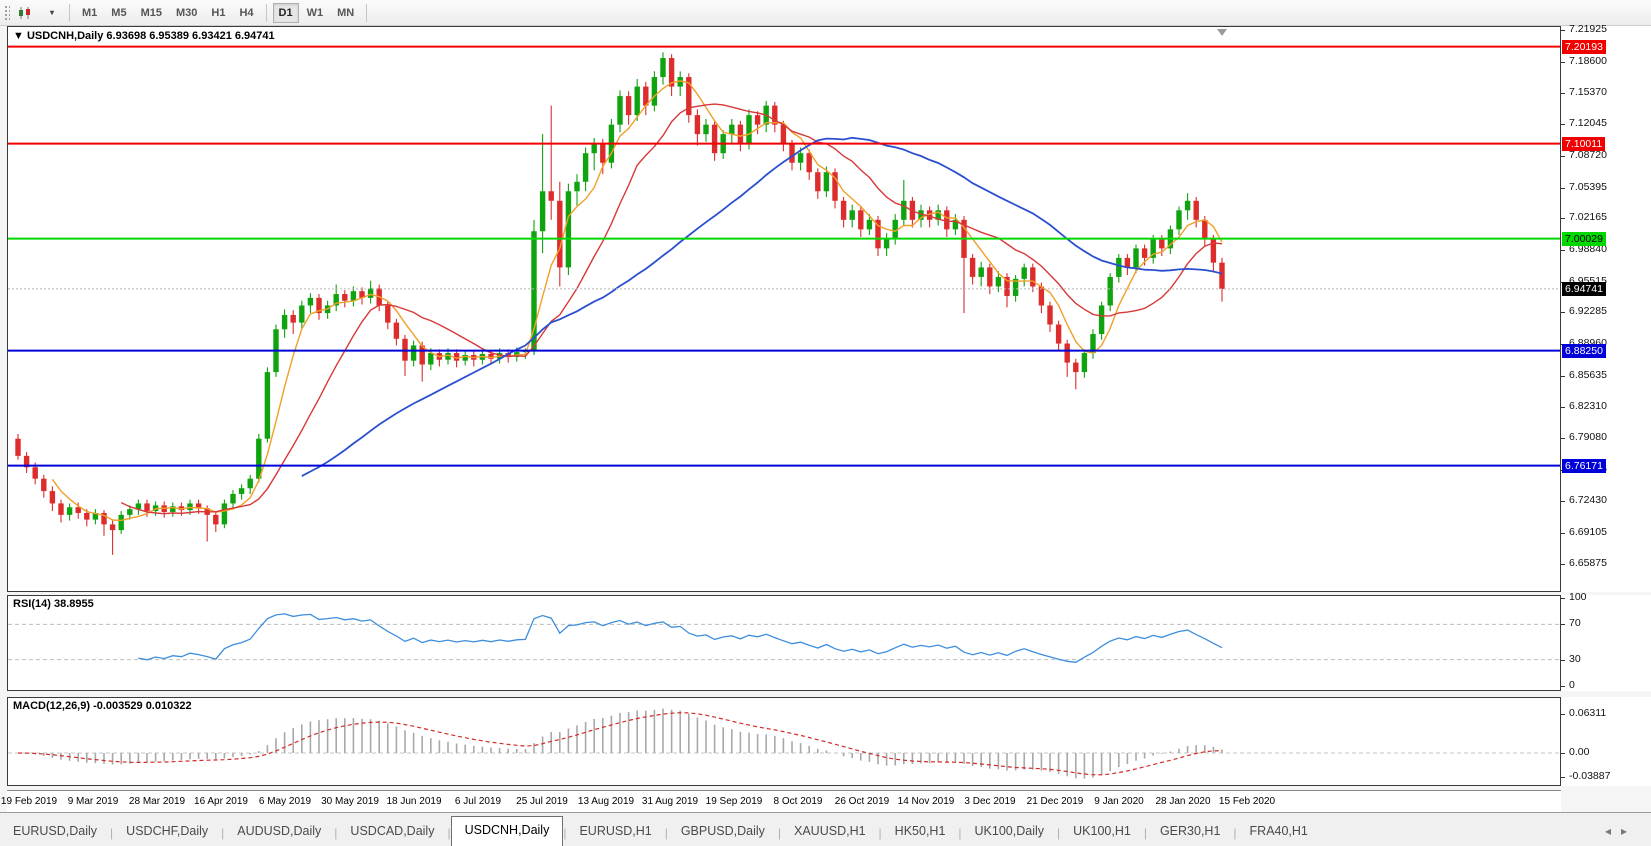  I want to click on date-label: 14 Nov 2019, so click(926, 801).